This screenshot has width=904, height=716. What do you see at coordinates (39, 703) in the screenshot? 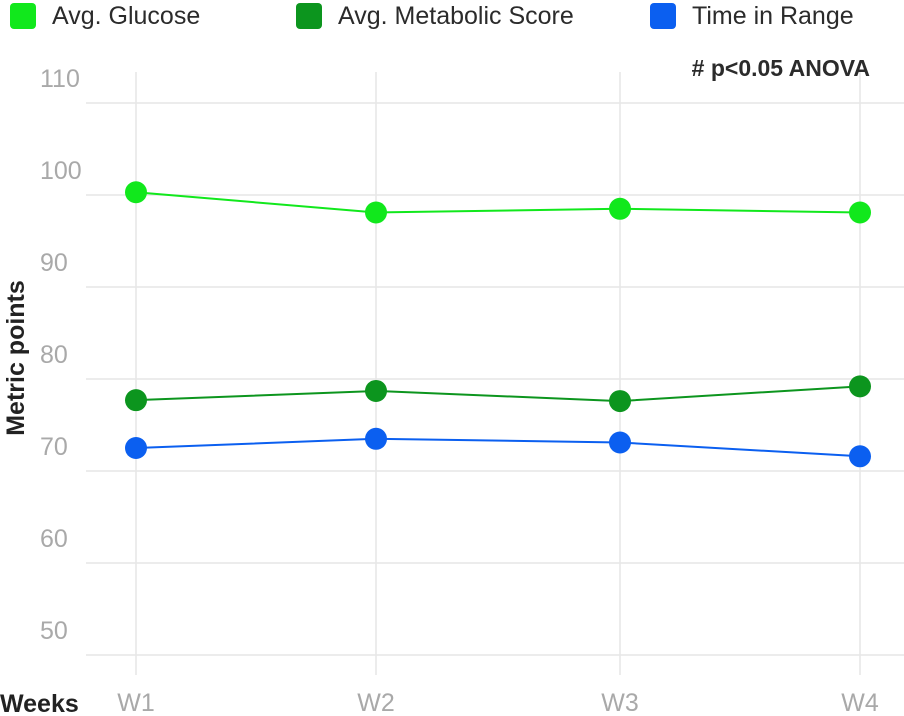
I see `x-axis-label: Weeks` at bounding box center [39, 703].